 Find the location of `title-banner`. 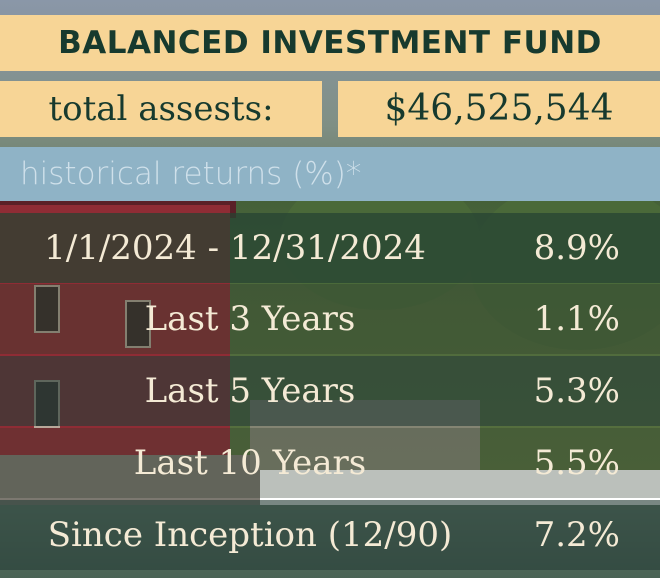

title-banner is located at coordinates (330, 43).